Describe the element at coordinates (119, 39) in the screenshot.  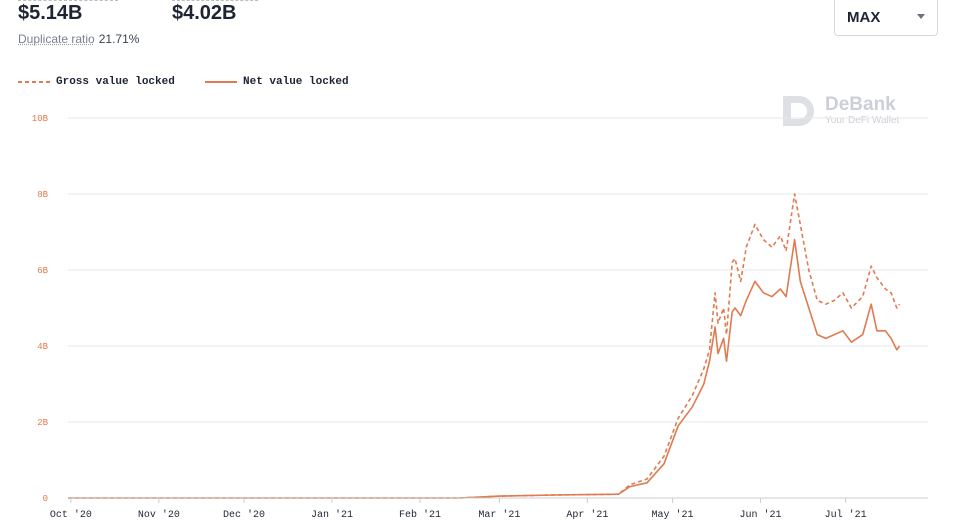
I see `duplicate-ratio-value: 21.71%` at that location.